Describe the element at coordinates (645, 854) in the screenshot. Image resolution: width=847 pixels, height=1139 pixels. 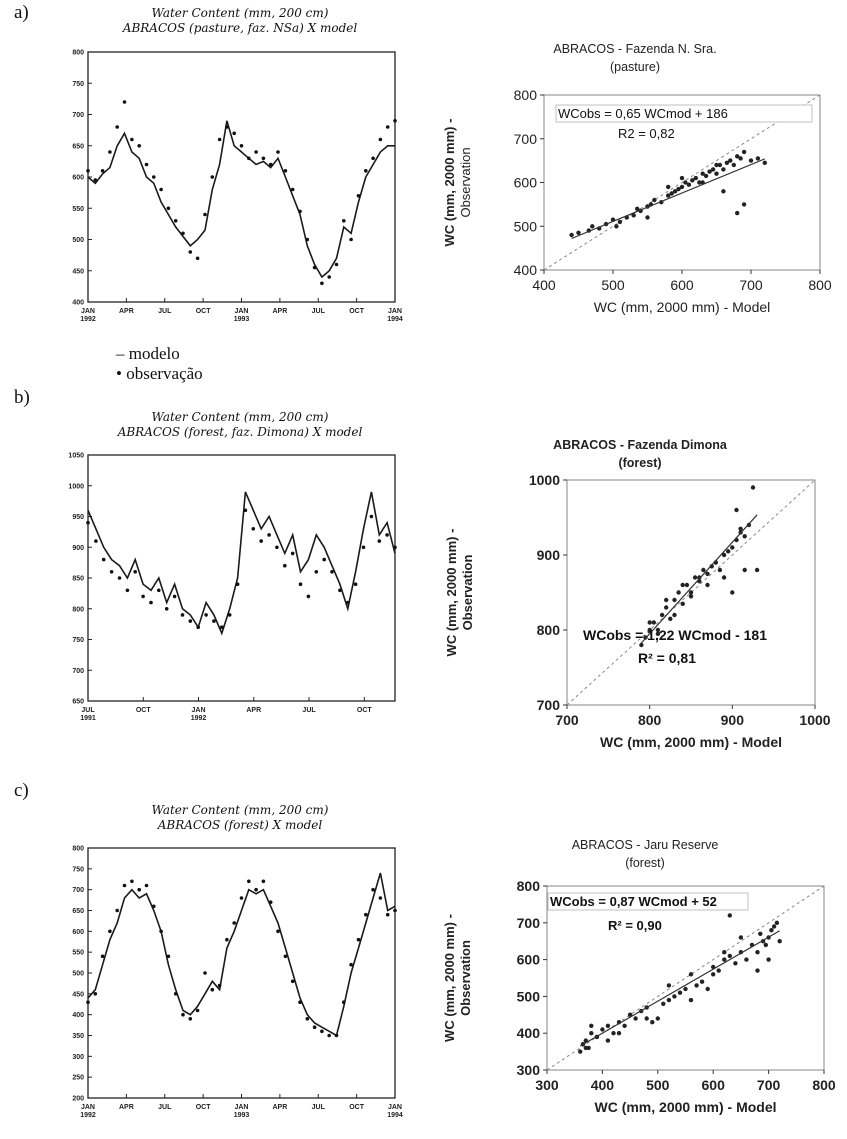
I see `chart-c-sc-title: ABRACOS - Jaru Reserve (forest)` at that location.